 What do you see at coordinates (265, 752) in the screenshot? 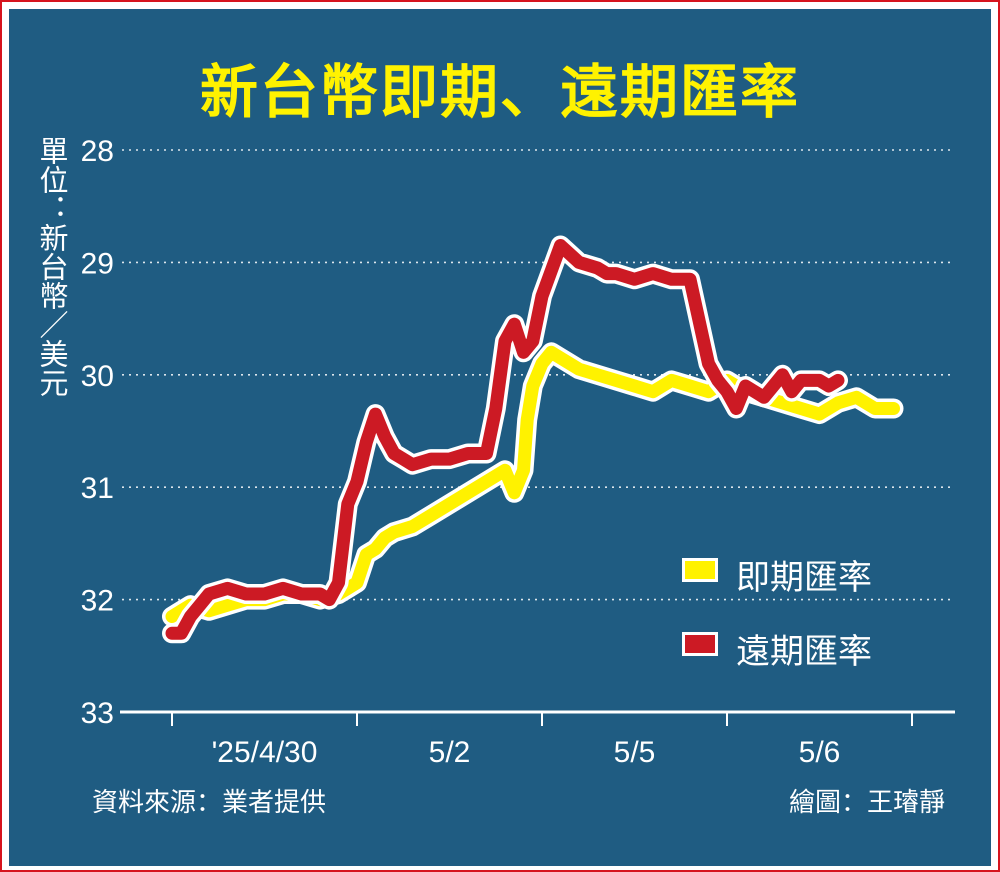
I see `x-tick-label: '25/4/30` at bounding box center [265, 752].